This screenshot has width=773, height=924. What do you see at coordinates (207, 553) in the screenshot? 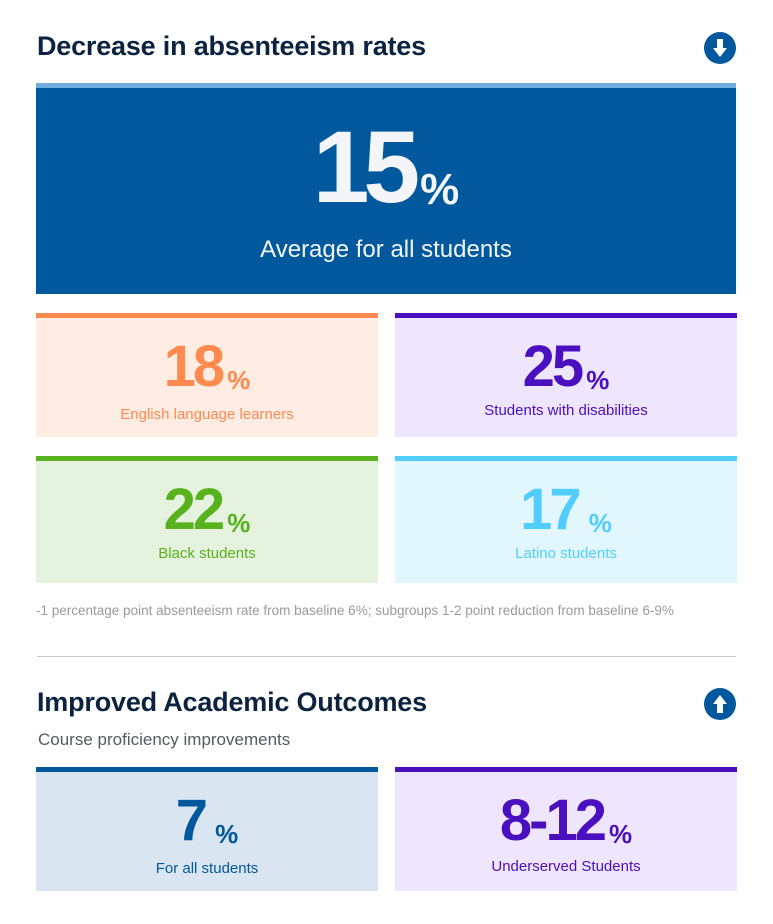
I see `stat-label: Black students` at bounding box center [207, 553].